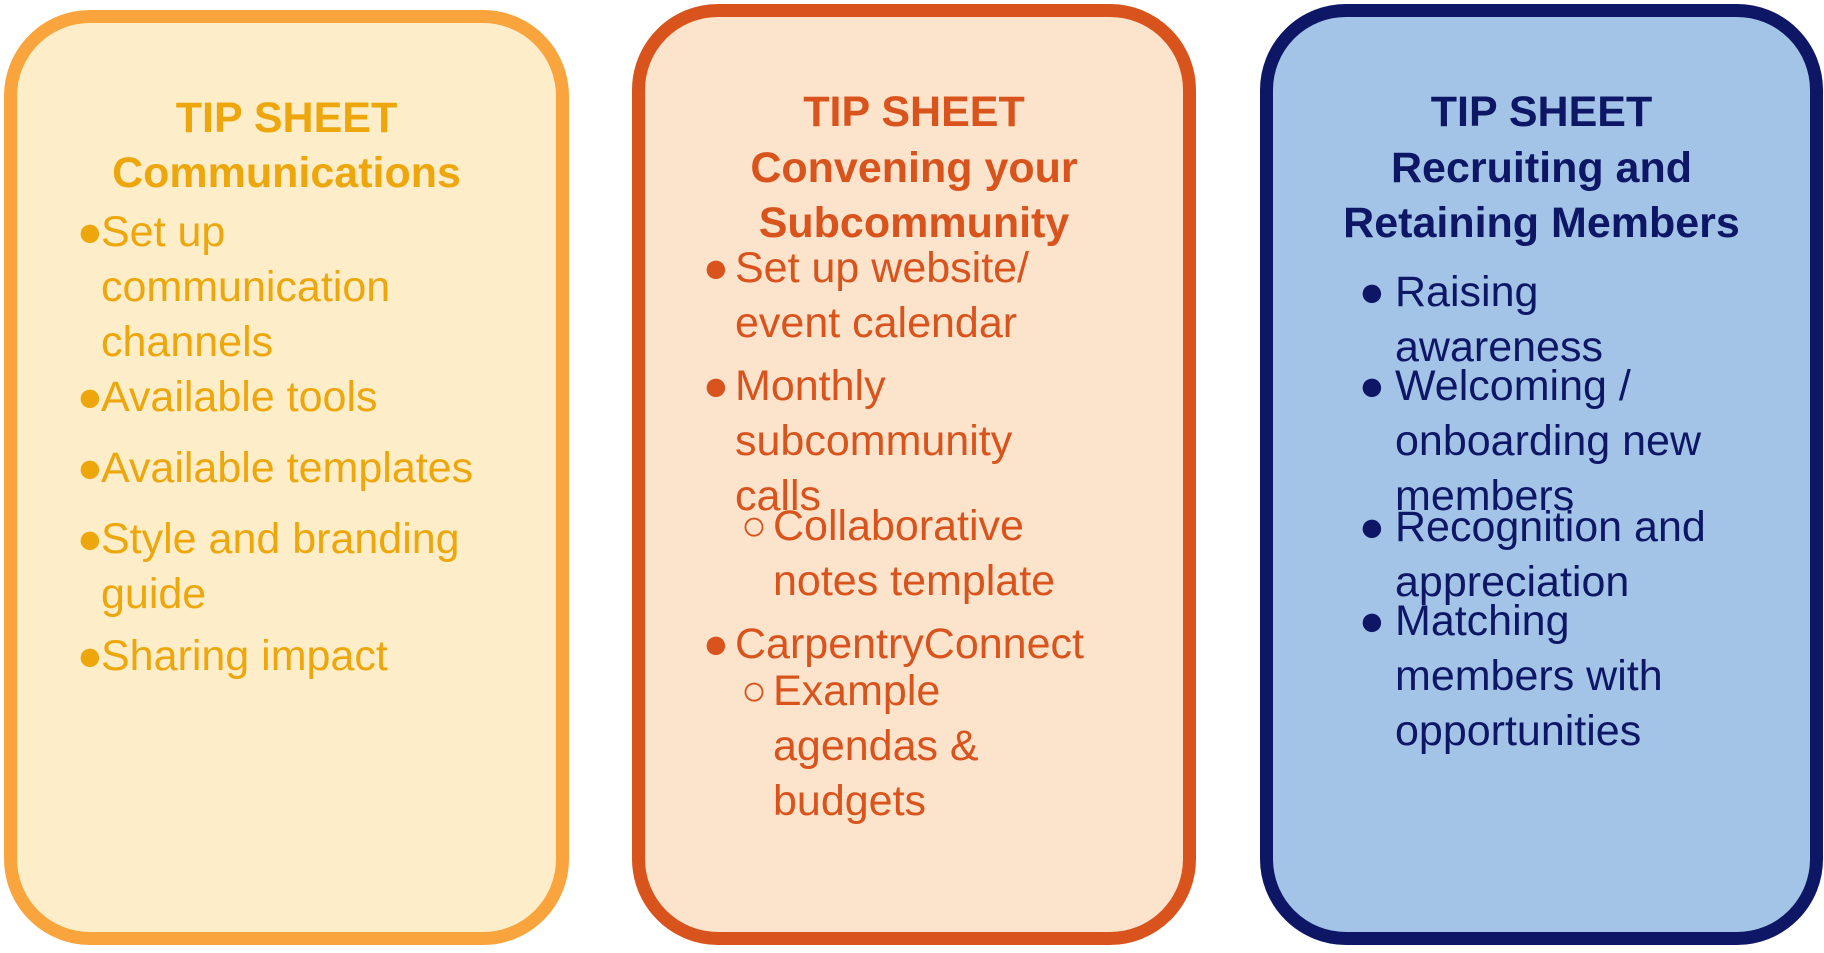 The width and height of the screenshot is (1824, 953). I want to click on card-title: Communications, so click(286, 173).